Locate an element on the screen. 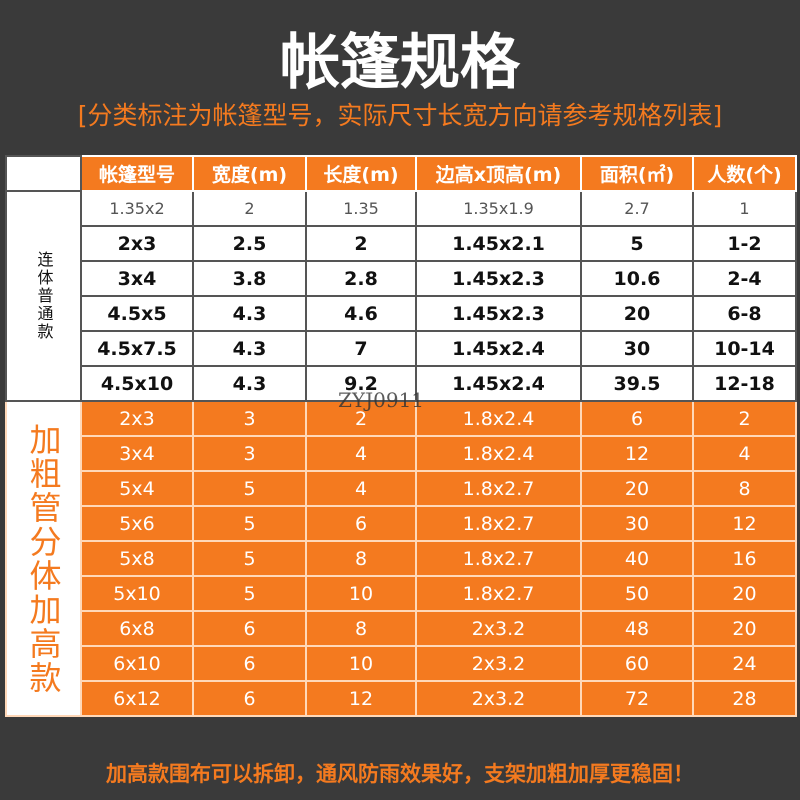  table-cell: 5x6 is located at coordinates (137, 523).